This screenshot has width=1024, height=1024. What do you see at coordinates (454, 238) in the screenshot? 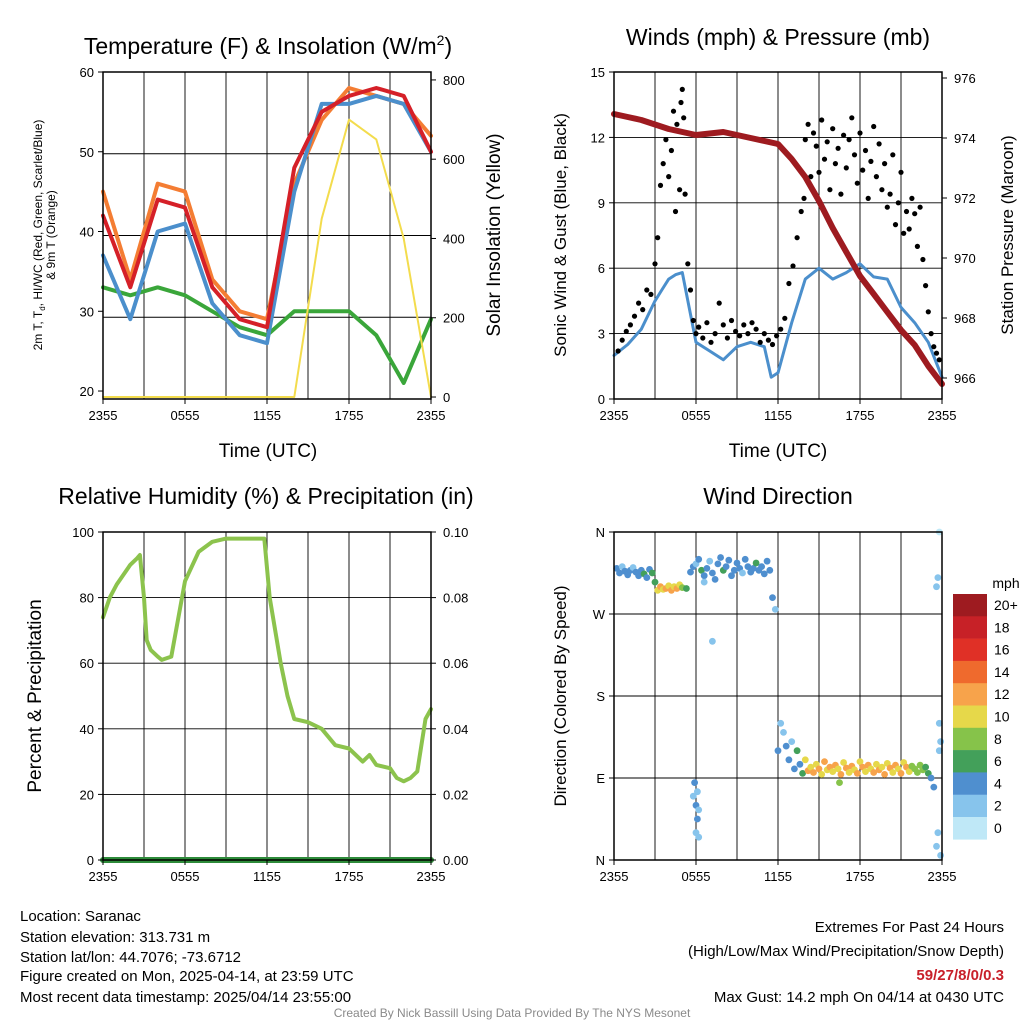
I see `y2-tick-label: 400` at bounding box center [454, 238].